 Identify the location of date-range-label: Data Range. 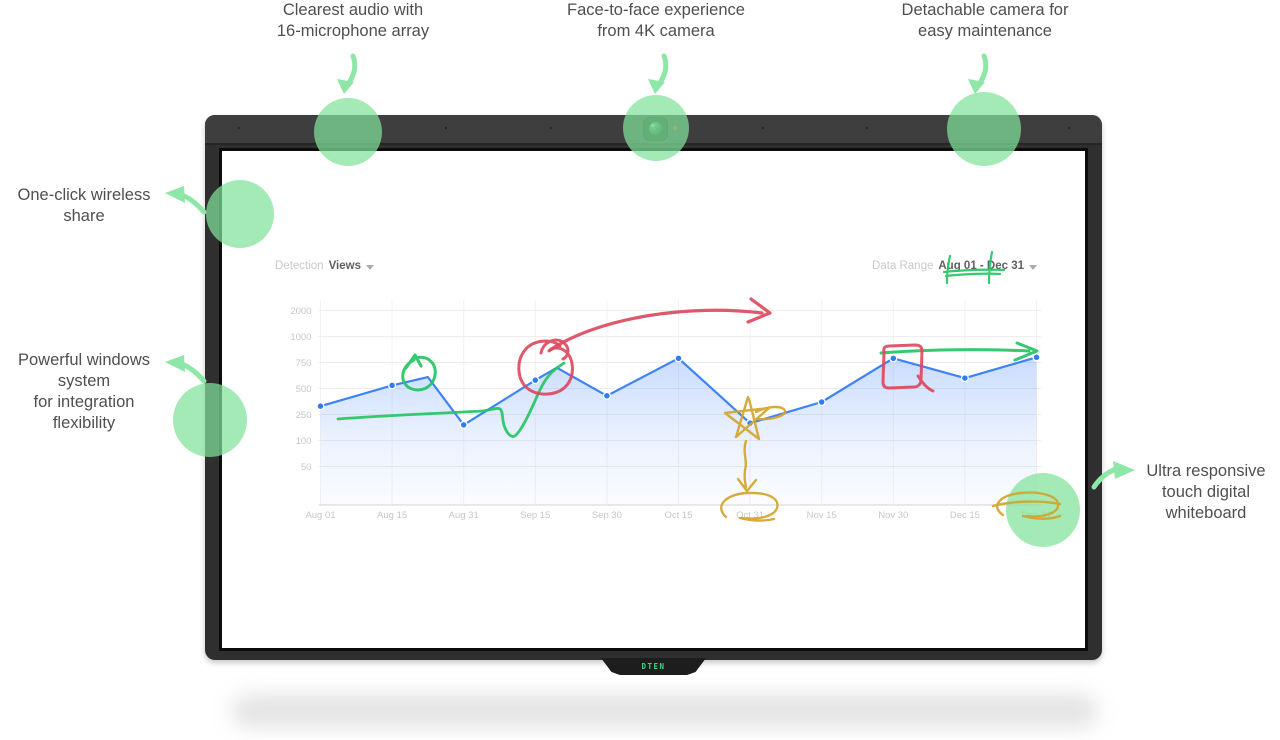
(903, 266).